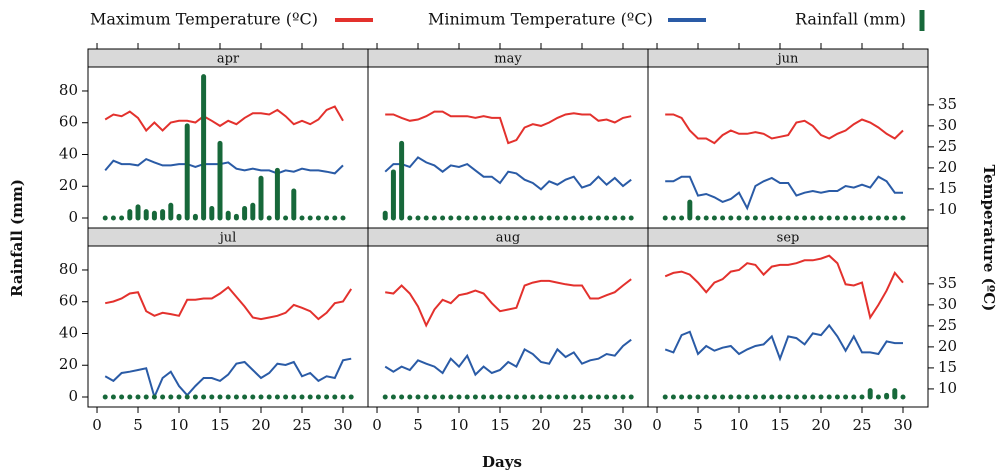 The image size is (1004, 475). Describe the element at coordinates (788, 238) in the screenshot. I see `strip-label: sep` at that location.